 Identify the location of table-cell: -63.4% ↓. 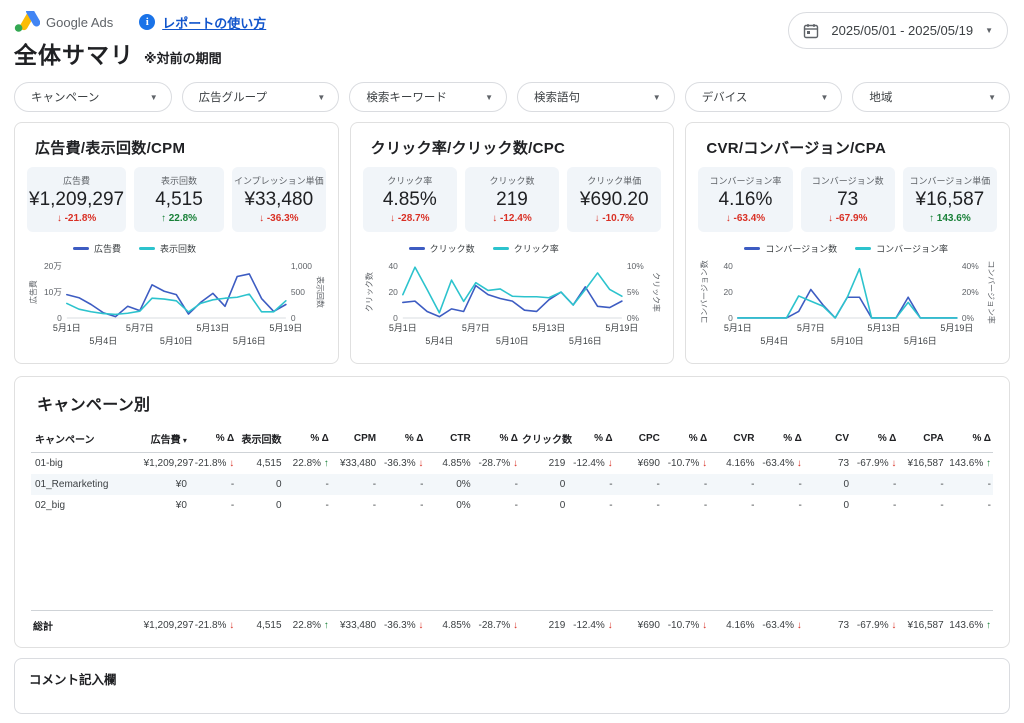
(780, 623).